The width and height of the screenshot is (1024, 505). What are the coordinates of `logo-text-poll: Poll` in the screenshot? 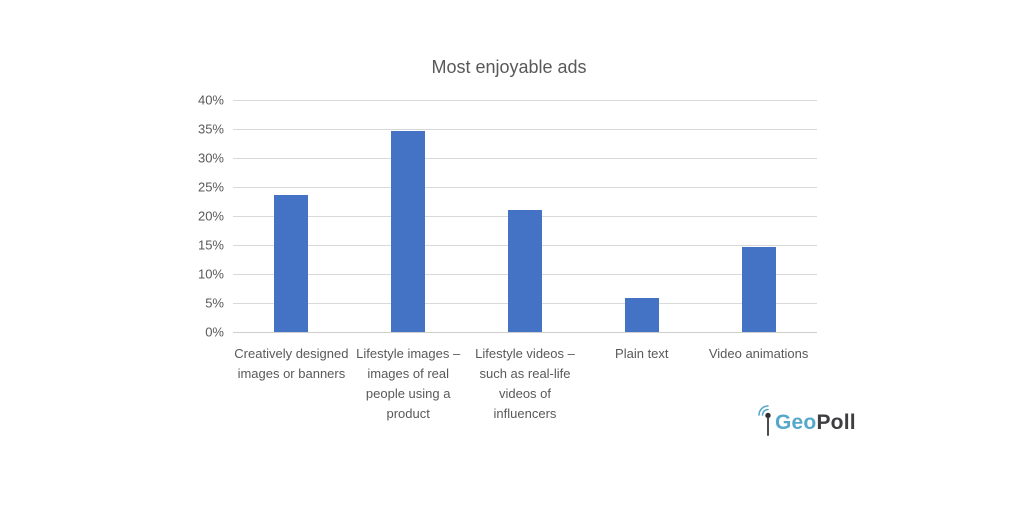 It's located at (836, 422).